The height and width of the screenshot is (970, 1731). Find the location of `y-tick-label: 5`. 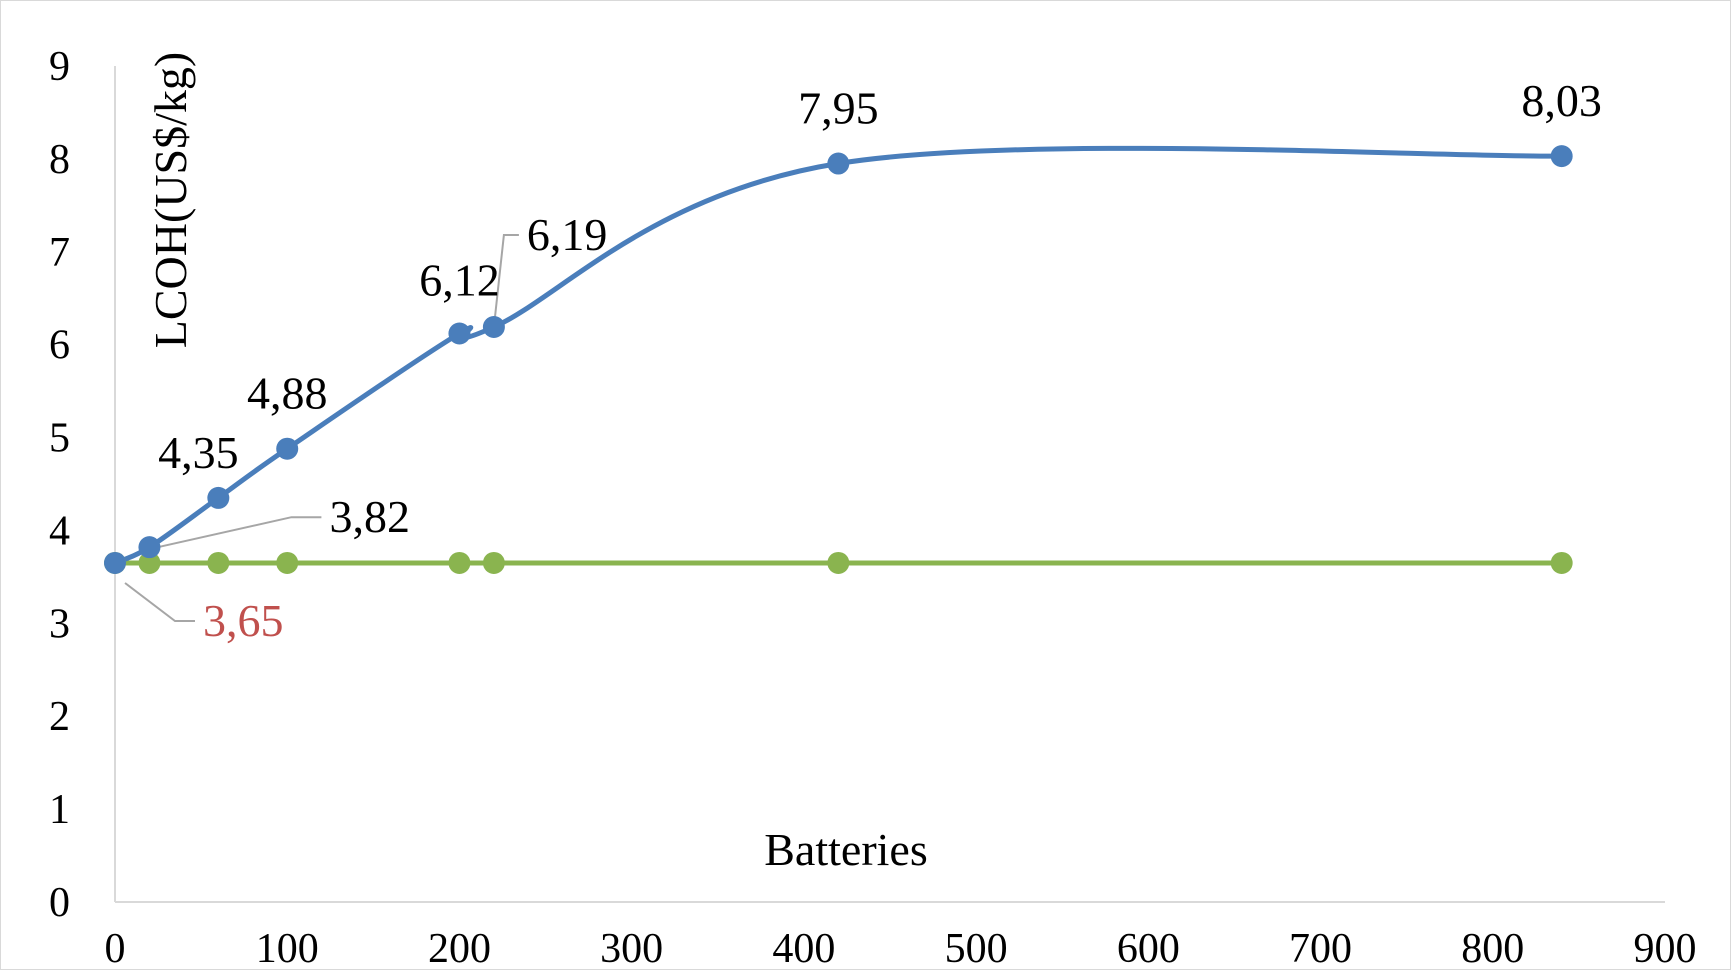

y-tick-label: 5 is located at coordinates (59, 439).